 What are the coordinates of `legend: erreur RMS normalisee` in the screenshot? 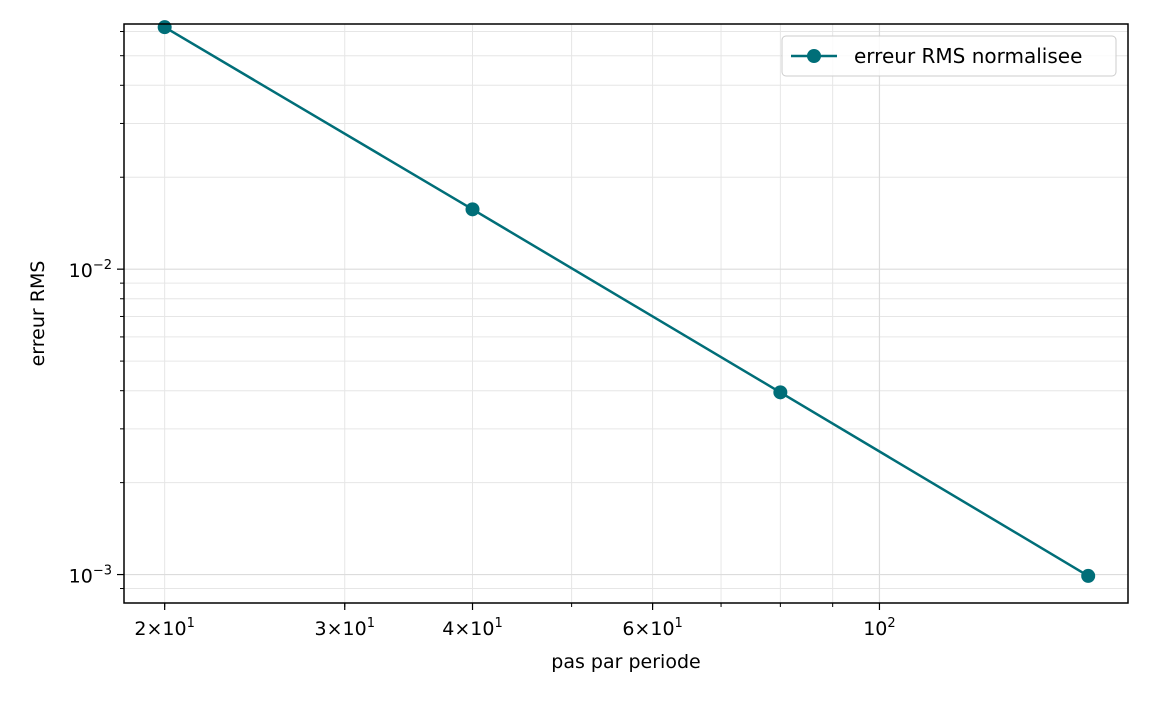 It's located at (949, 56).